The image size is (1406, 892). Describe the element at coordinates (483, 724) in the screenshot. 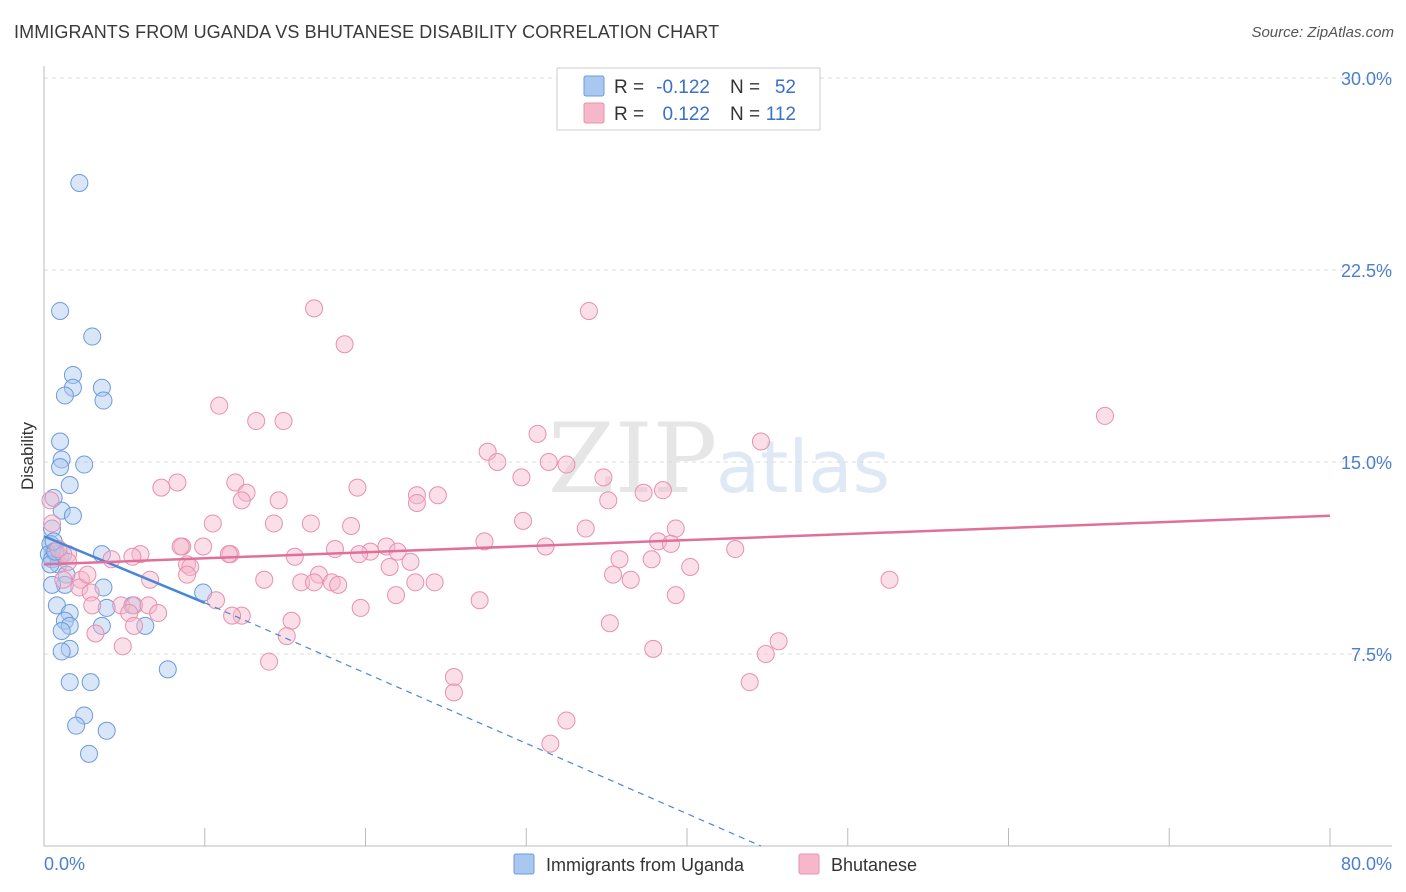

I see `trend-uganda-extension` at that location.